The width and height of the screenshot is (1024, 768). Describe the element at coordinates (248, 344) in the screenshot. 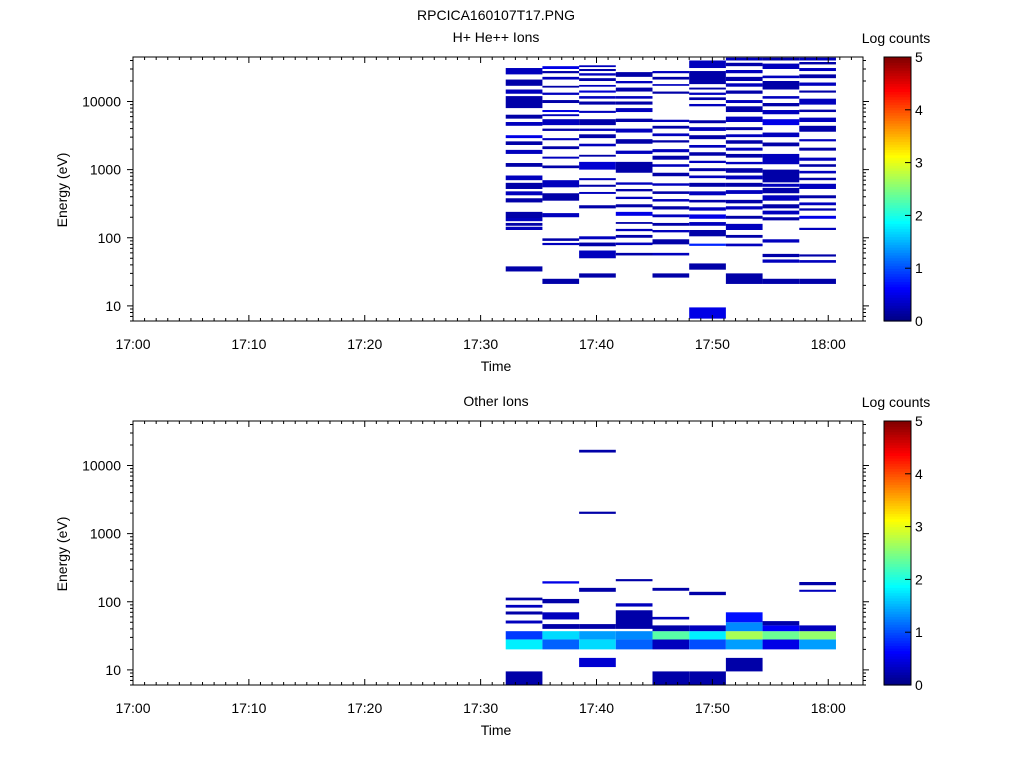

I see `x-tick-label: 17:10` at that location.